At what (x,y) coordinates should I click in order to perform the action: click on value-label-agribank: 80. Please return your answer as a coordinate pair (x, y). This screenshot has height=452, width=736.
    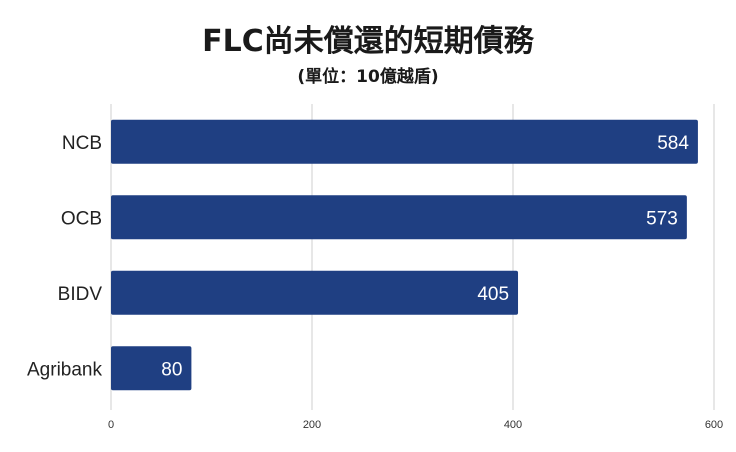
    Looking at the image, I should click on (171, 369).